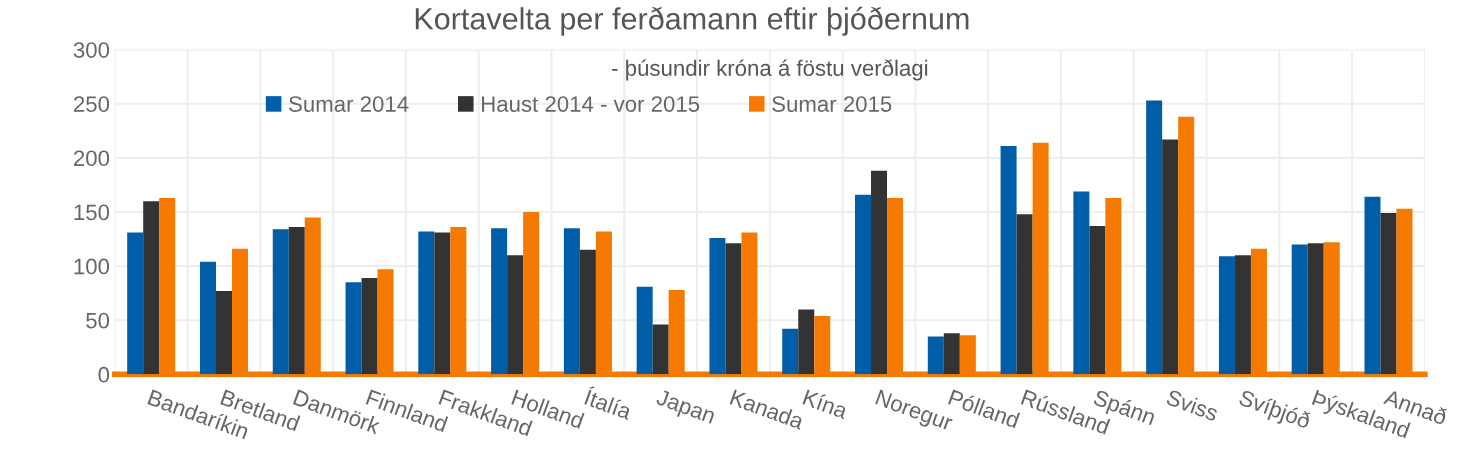 This screenshot has width=1472, height=451. I want to click on y-tick-label: 300, so click(91, 50).